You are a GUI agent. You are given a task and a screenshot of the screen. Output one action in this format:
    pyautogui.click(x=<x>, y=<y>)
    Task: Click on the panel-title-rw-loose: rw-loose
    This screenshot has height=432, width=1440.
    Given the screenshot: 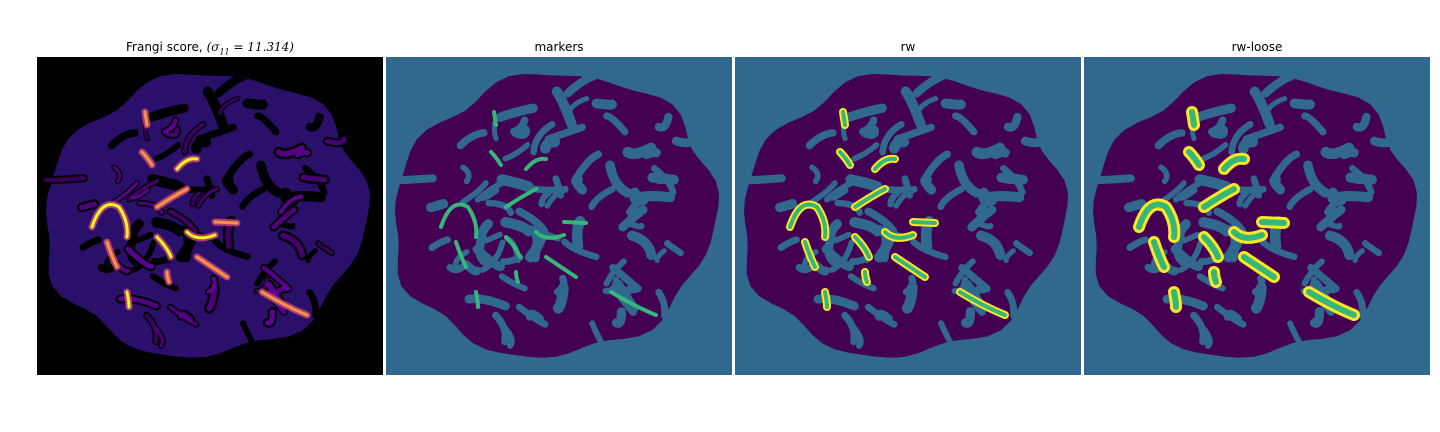 What is the action you would take?
    pyautogui.click(x=1257, y=47)
    